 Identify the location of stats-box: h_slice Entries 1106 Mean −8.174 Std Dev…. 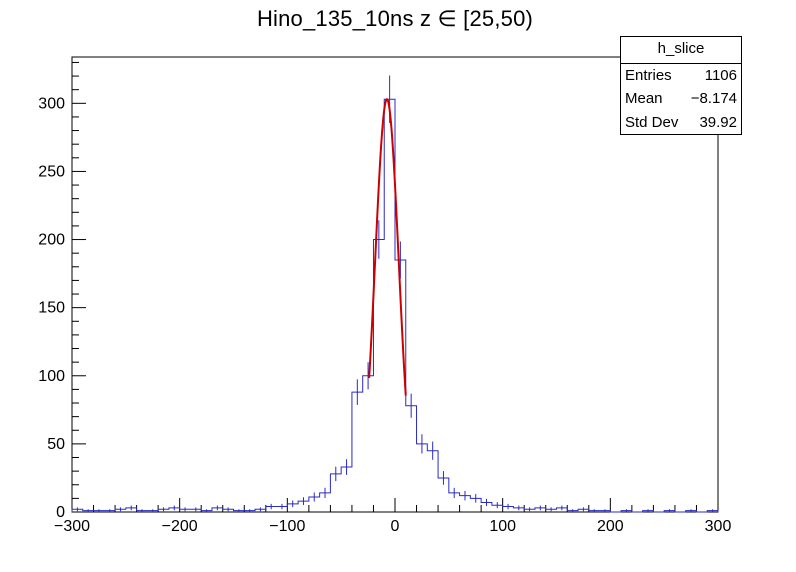
(681, 85).